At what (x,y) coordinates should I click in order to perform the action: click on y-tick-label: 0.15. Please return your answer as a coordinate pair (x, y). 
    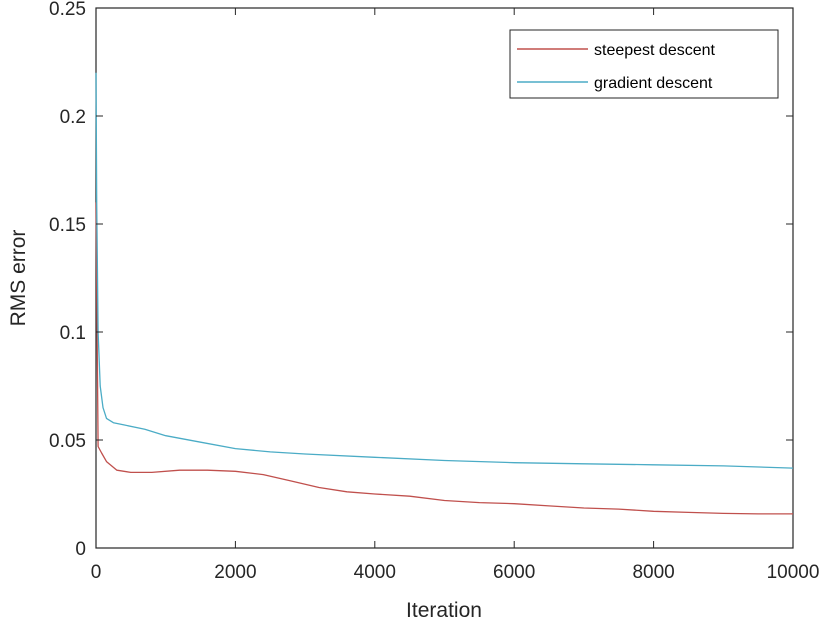
    Looking at the image, I should click on (67, 225).